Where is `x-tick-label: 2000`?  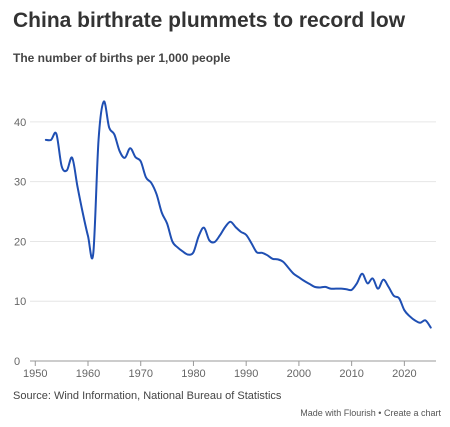 x-tick-label: 2000 is located at coordinates (299, 374).